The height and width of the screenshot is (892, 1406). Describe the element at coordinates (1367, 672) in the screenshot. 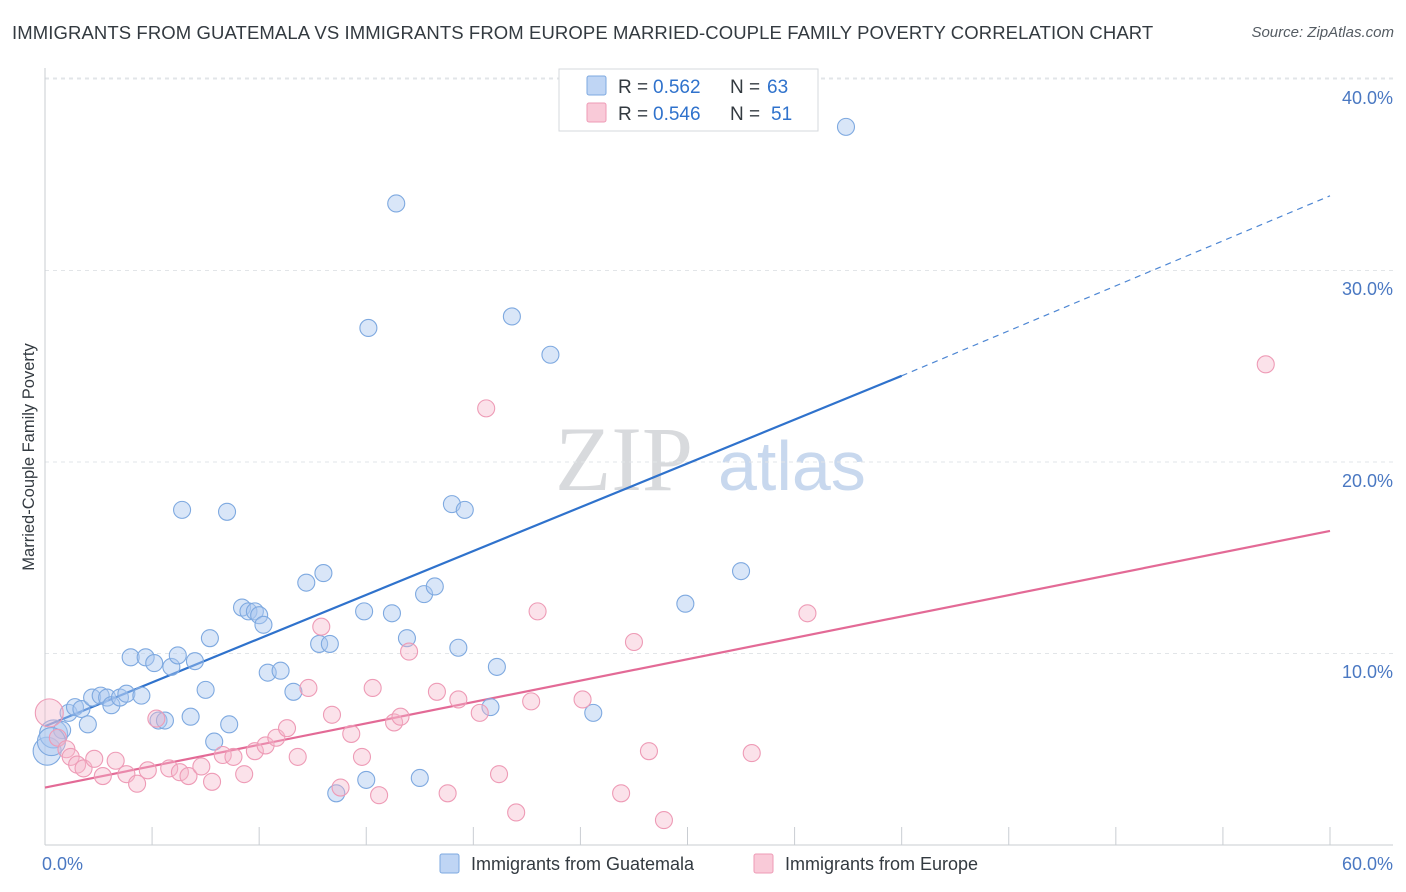

I see `y-tick-label-10: 10.0%` at that location.